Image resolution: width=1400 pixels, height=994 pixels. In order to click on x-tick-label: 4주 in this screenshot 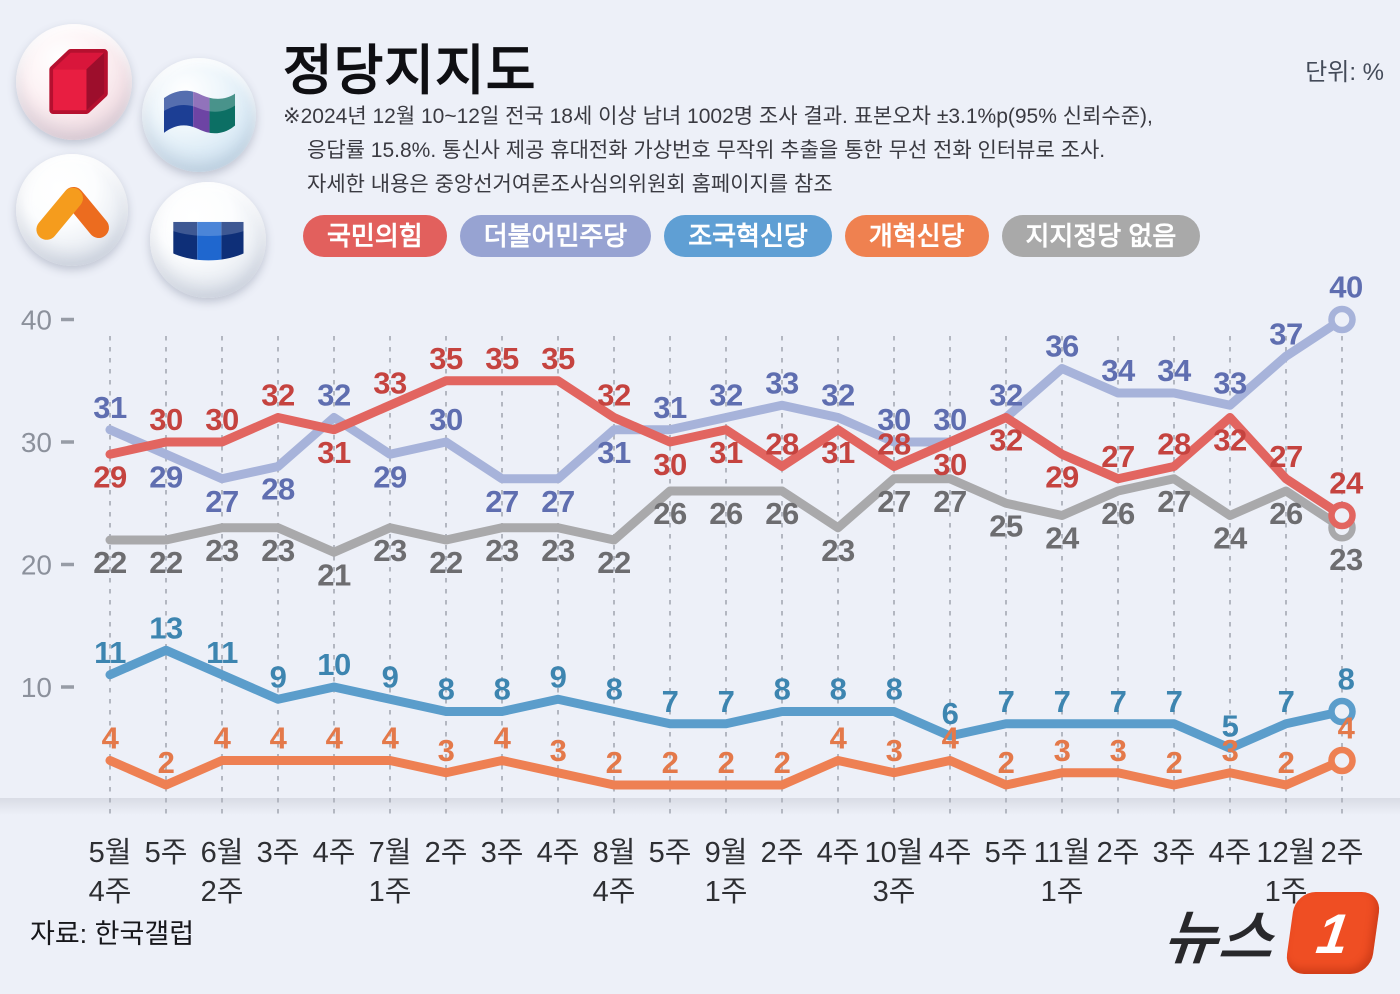, I will do `click(558, 853)`.